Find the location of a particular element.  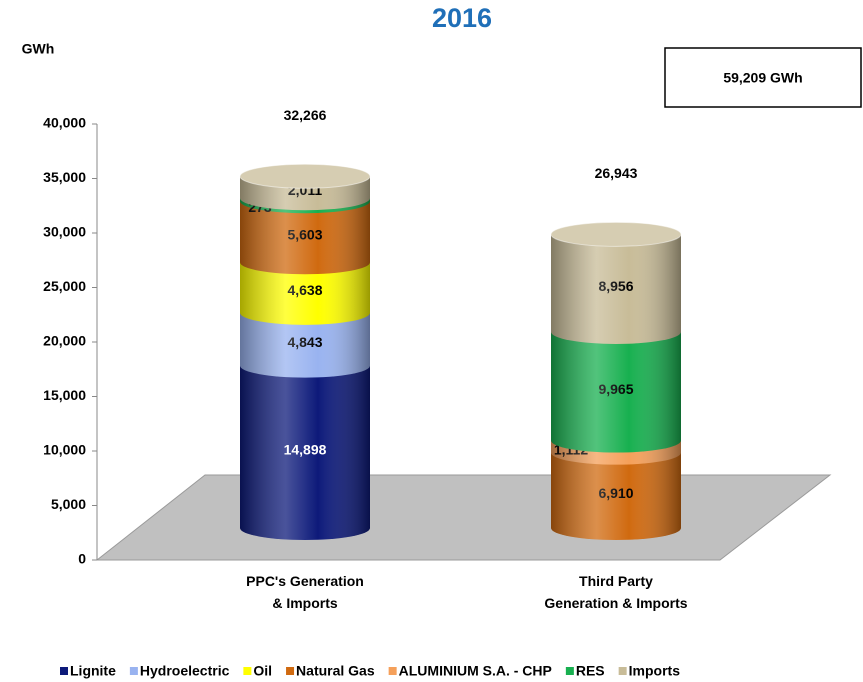

legend-label: ALUMINIUM S.A. - CHP is located at coordinates (475, 671).